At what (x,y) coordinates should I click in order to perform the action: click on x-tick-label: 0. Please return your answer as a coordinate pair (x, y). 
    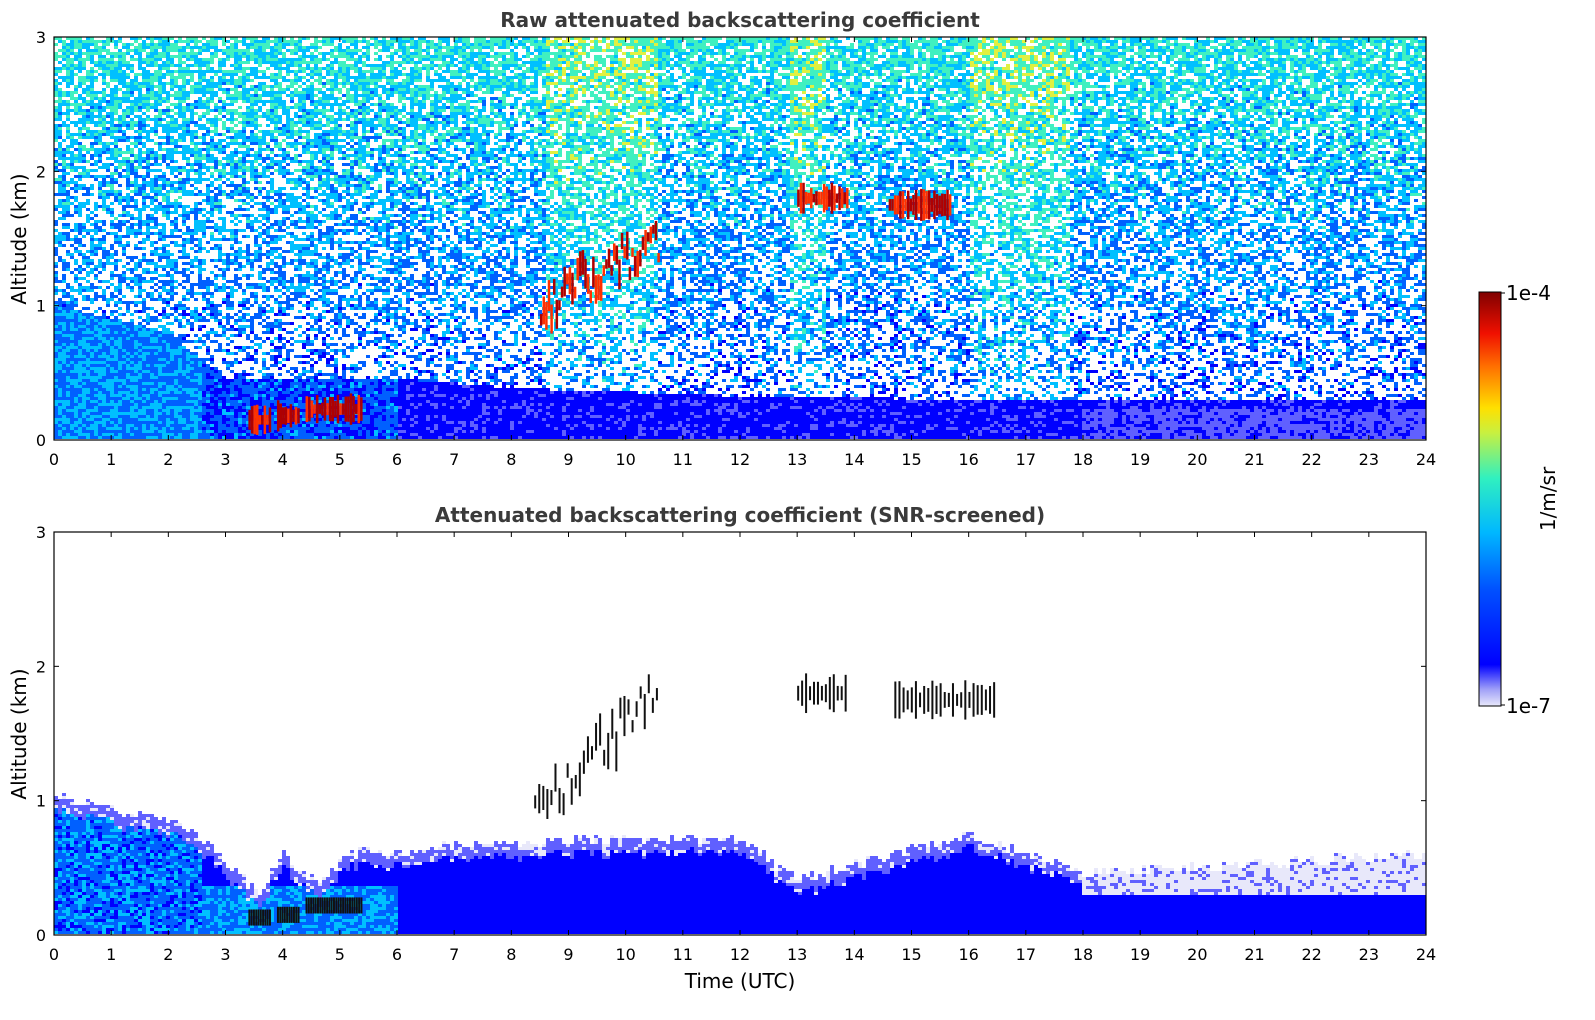
    Looking at the image, I should click on (54, 954).